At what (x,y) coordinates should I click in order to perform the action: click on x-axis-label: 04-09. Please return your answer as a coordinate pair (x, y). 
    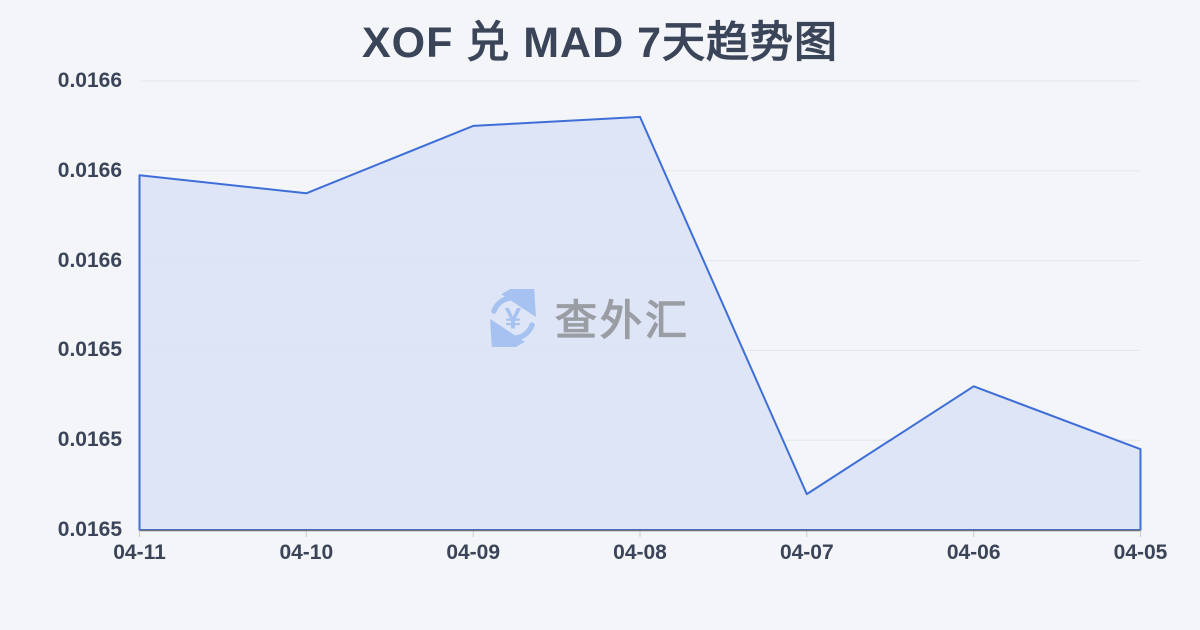
    Looking at the image, I should click on (473, 552).